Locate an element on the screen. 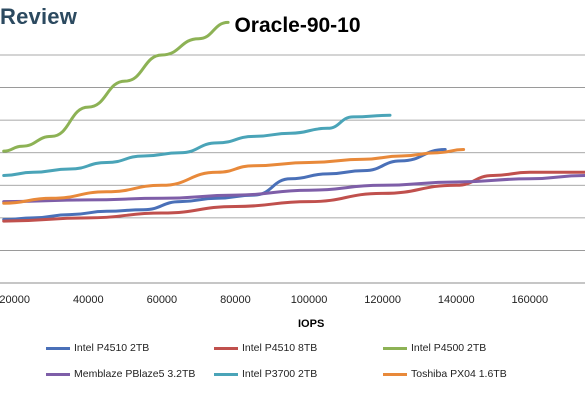 This screenshot has height=401, width=585. x-tick-label: 60000 is located at coordinates (162, 300).